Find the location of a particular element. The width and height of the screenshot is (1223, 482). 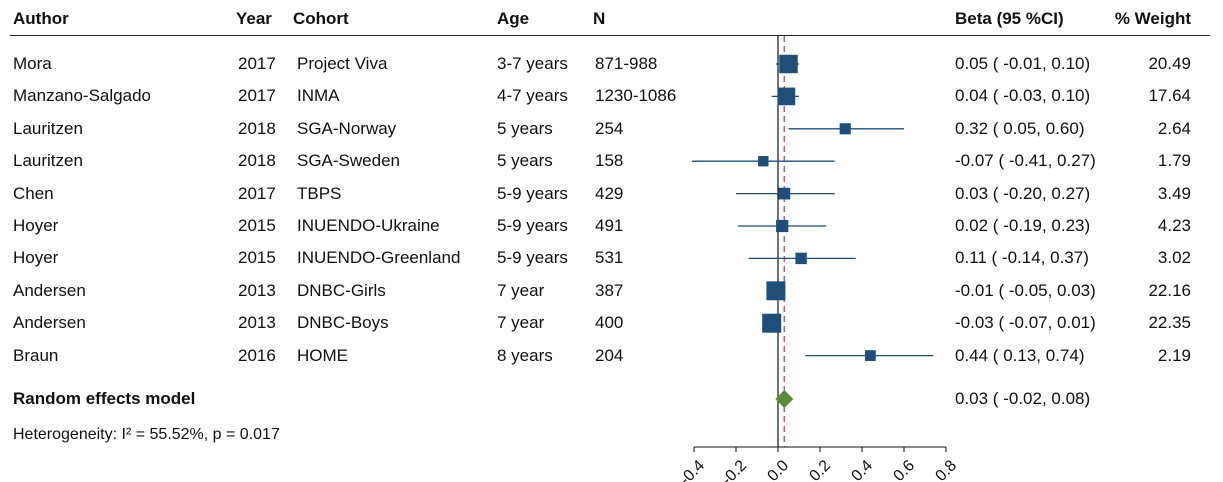

n-cell: 158 is located at coordinates (609, 161).